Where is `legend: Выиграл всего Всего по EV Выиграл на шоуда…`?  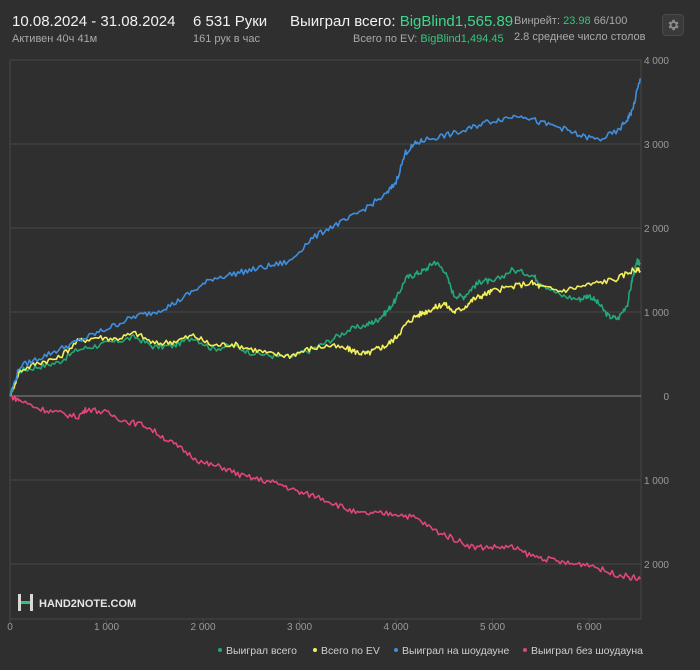
legend: Выиграл всего Всего по EV Выиграл на шоуда… is located at coordinates (430, 651).